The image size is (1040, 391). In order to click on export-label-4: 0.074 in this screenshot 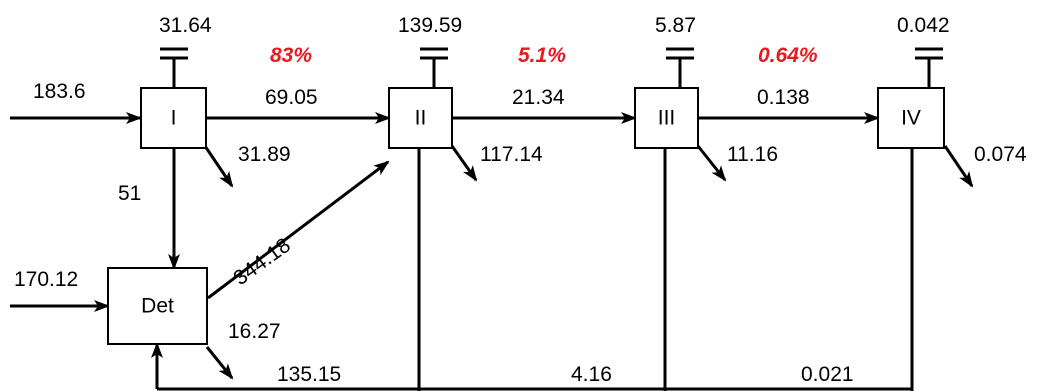, I will do `click(1000, 154)`.